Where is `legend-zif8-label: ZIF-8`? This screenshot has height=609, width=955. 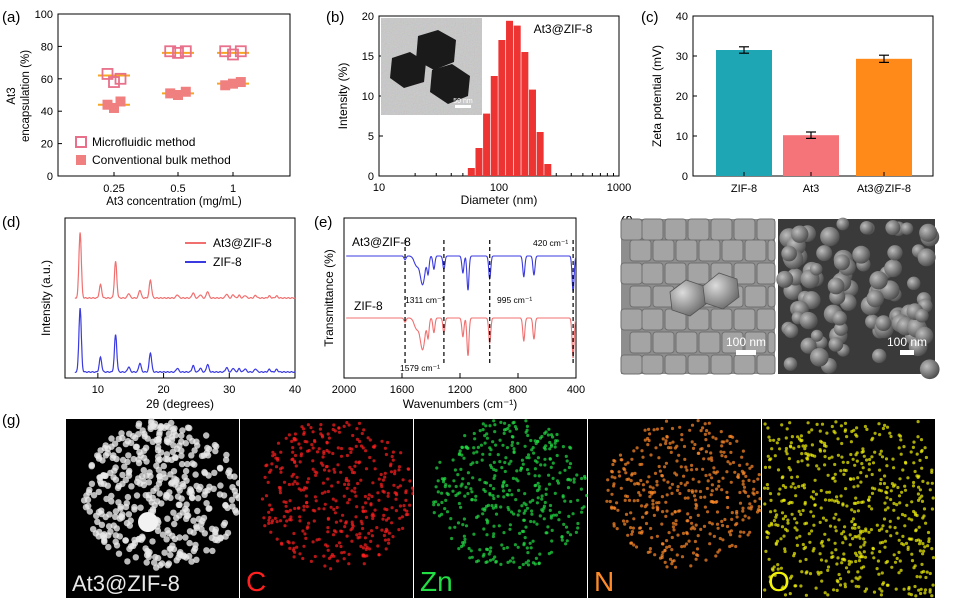 legend-zif8-label: ZIF-8 is located at coordinates (227, 262).